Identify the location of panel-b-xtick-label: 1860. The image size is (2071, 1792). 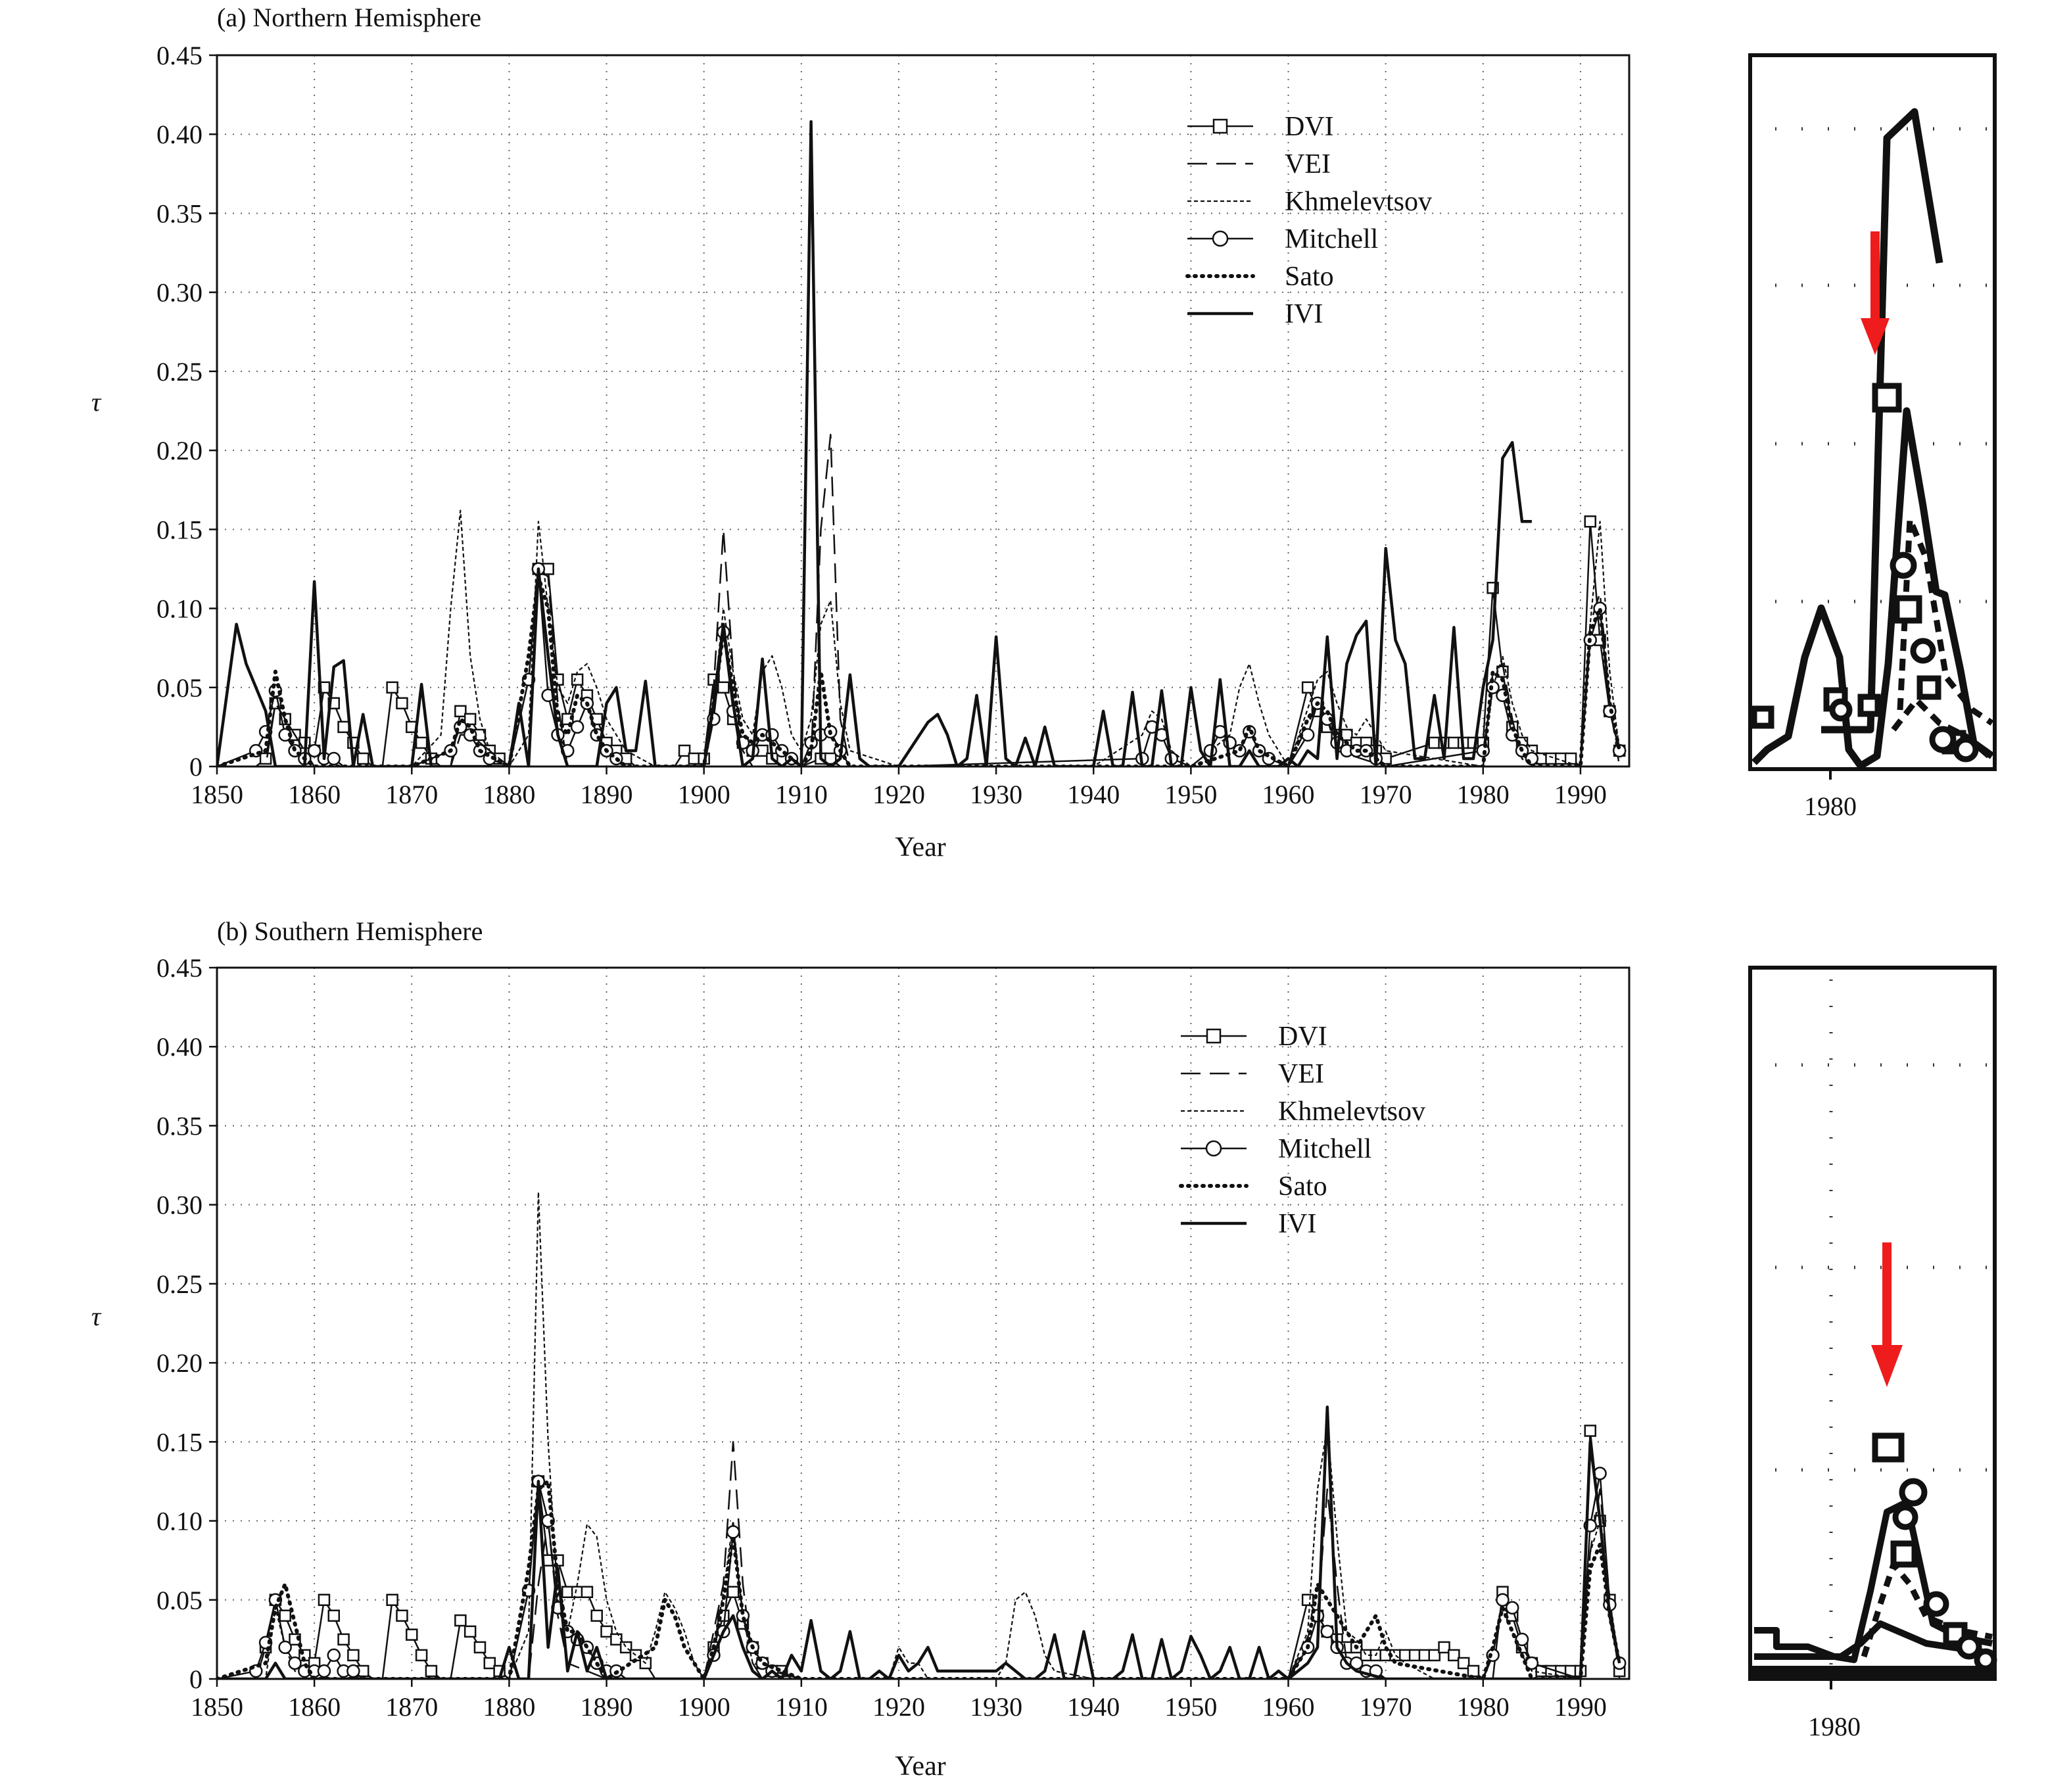
(314, 1707).